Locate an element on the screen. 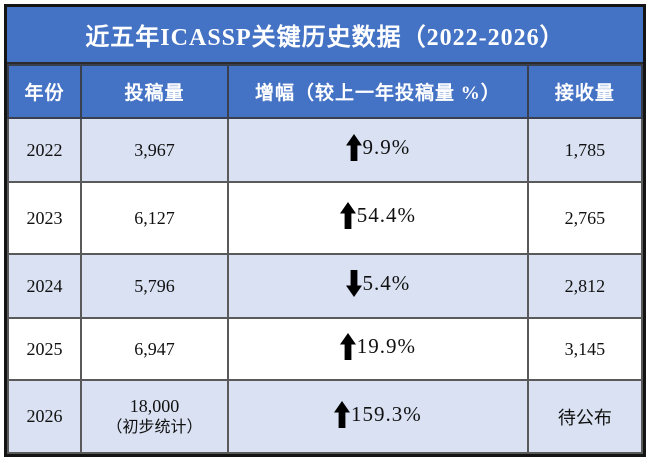 This screenshot has height=459, width=650. accepted-cell: 1,785 is located at coordinates (585, 150).